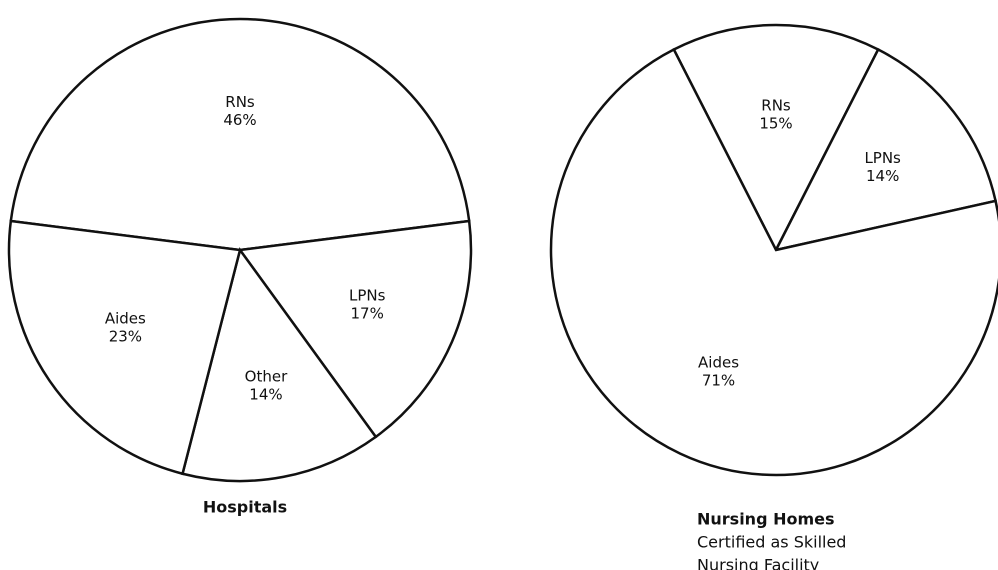 The image size is (998, 570). What do you see at coordinates (766, 519) in the screenshot?
I see `chart-title: Nursing Homes` at bounding box center [766, 519].